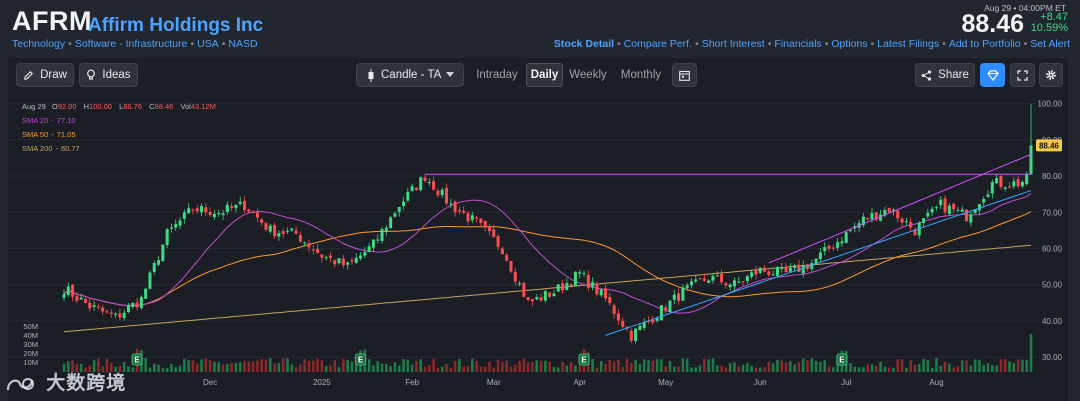 This screenshot has width=1080, height=401. What do you see at coordinates (410, 75) in the screenshot?
I see `chart-type-select: Candle - TA` at bounding box center [410, 75].